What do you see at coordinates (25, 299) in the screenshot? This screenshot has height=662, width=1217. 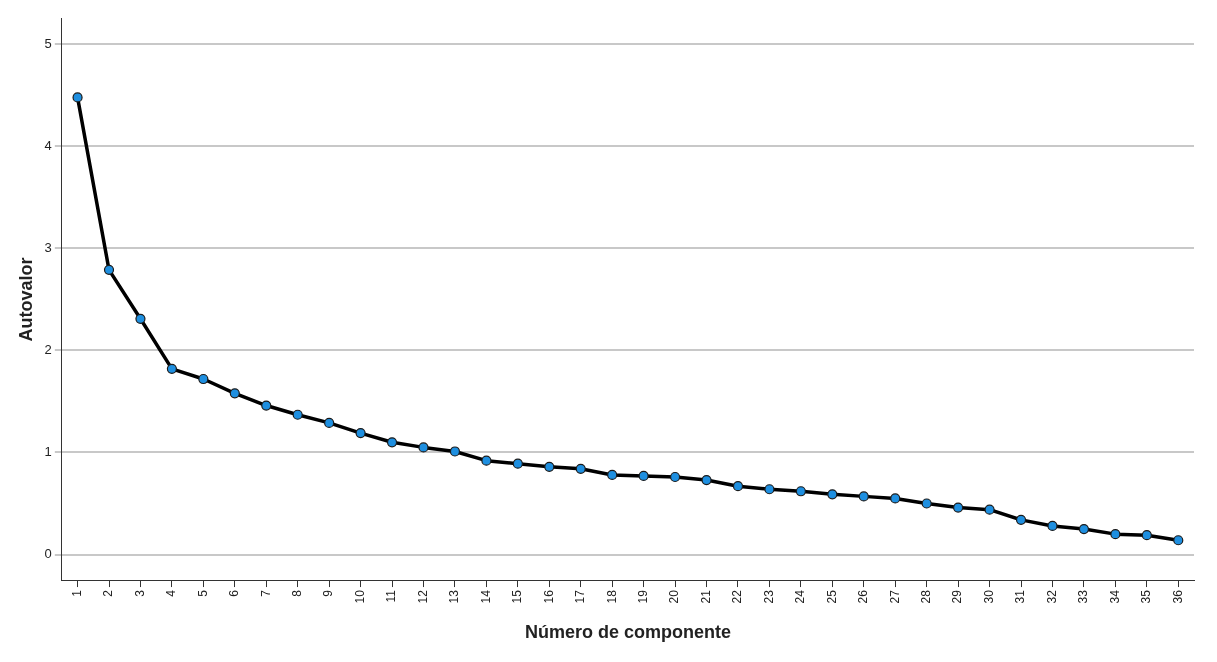 I see `y-axis-title: Autovalor` at bounding box center [25, 299].